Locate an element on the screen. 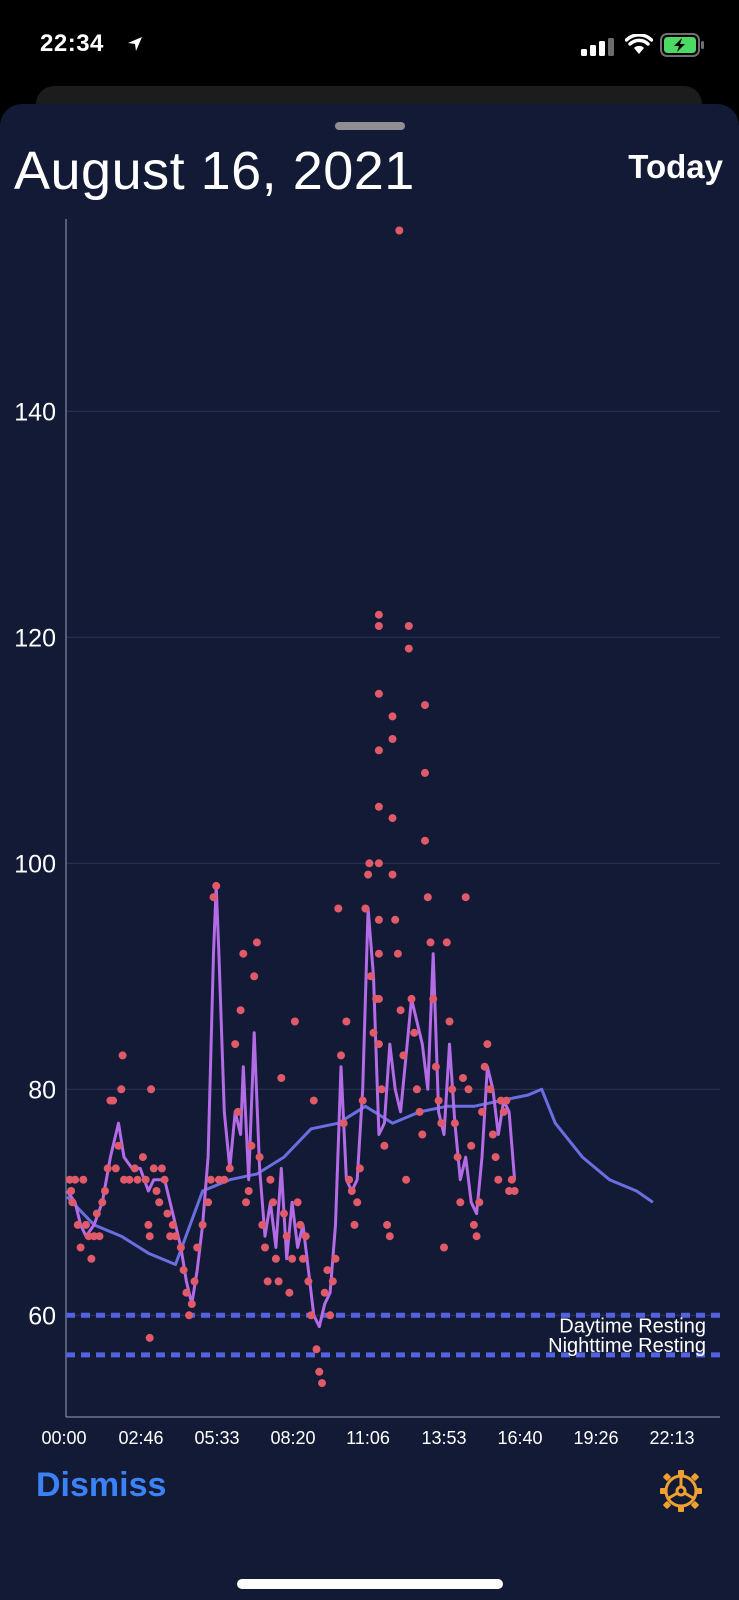 Image resolution: width=739 pixels, height=1600 pixels. x-tick-label: 13:53 is located at coordinates (443, 1438).